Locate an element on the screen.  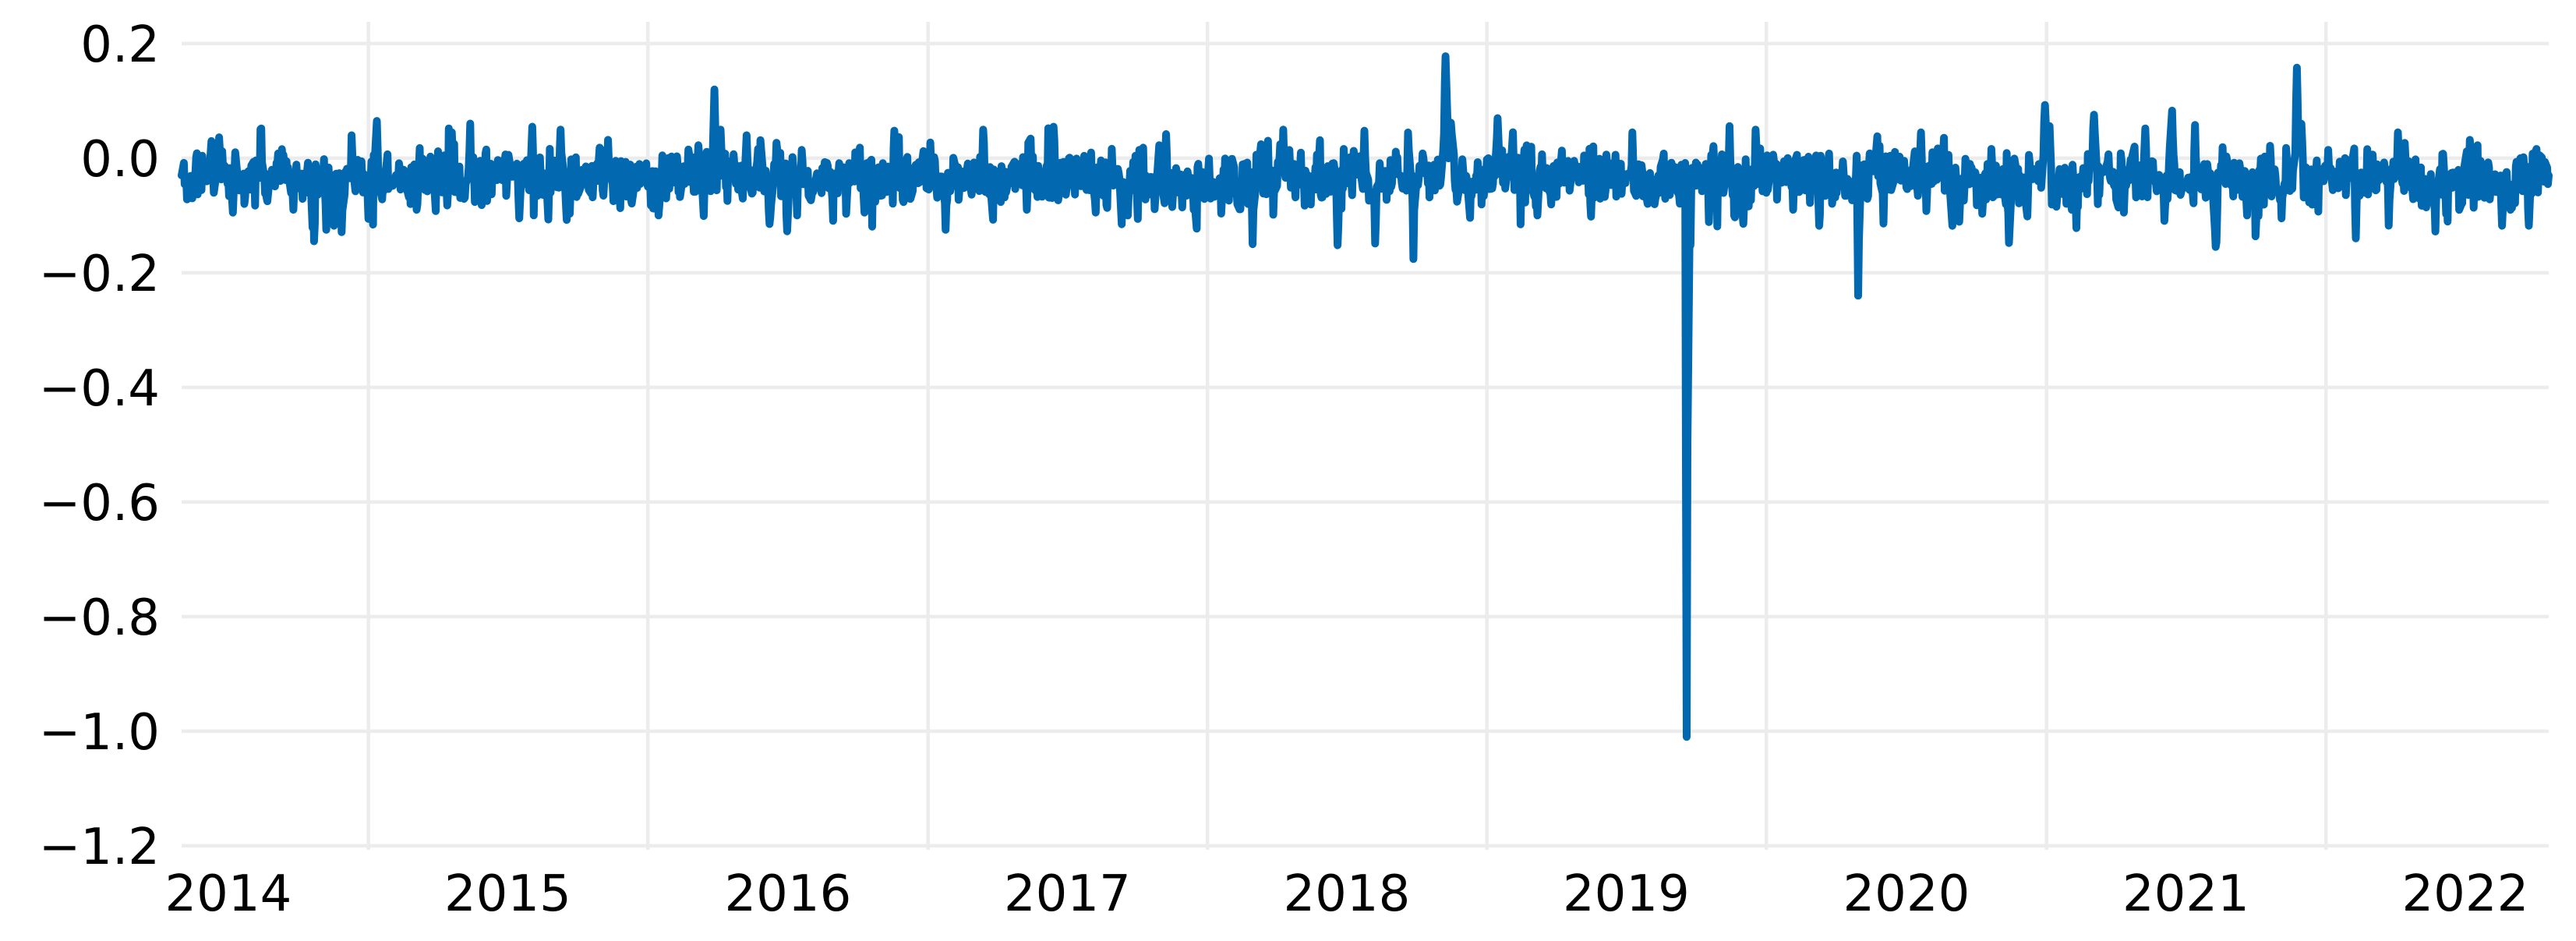
y-tick-label: −0.2 is located at coordinates (99, 274).